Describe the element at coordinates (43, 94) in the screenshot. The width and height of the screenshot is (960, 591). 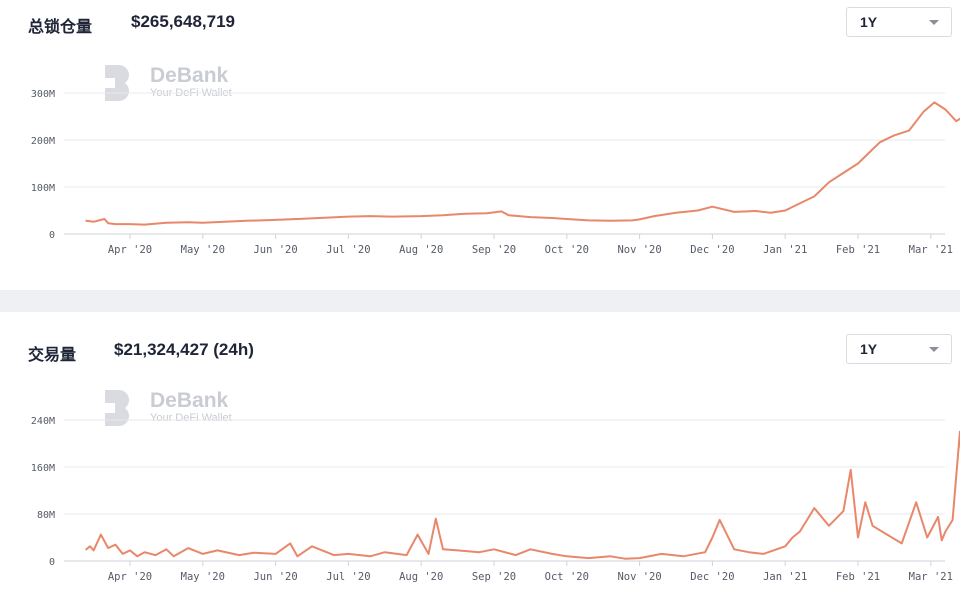
I see `y-tick-label: 300M` at that location.